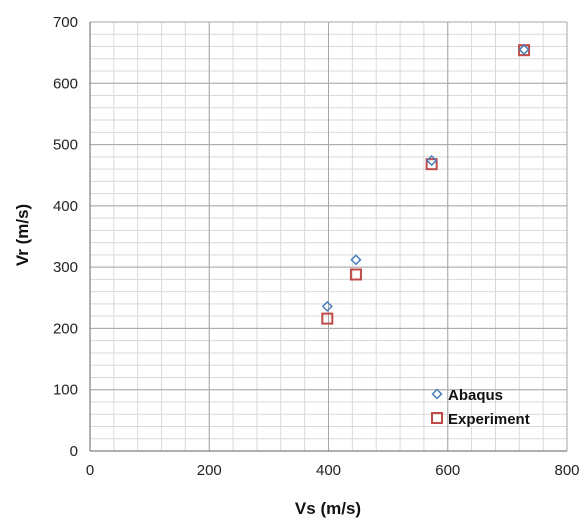  What do you see at coordinates (22, 235) in the screenshot?
I see `y-axis-title: Vr (m/s)` at bounding box center [22, 235].